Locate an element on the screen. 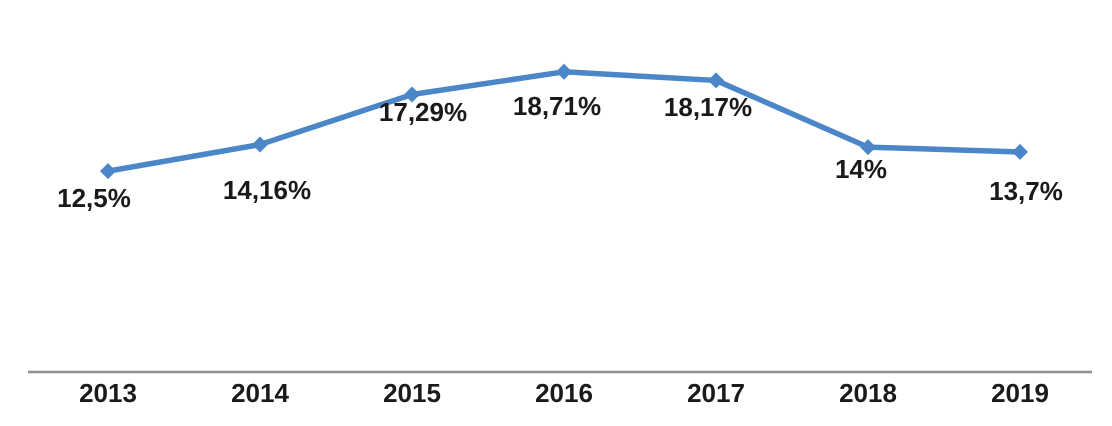 Image resolution: width=1112 pixels, height=426 pixels. data-label-2017: 18,17% is located at coordinates (708, 107).